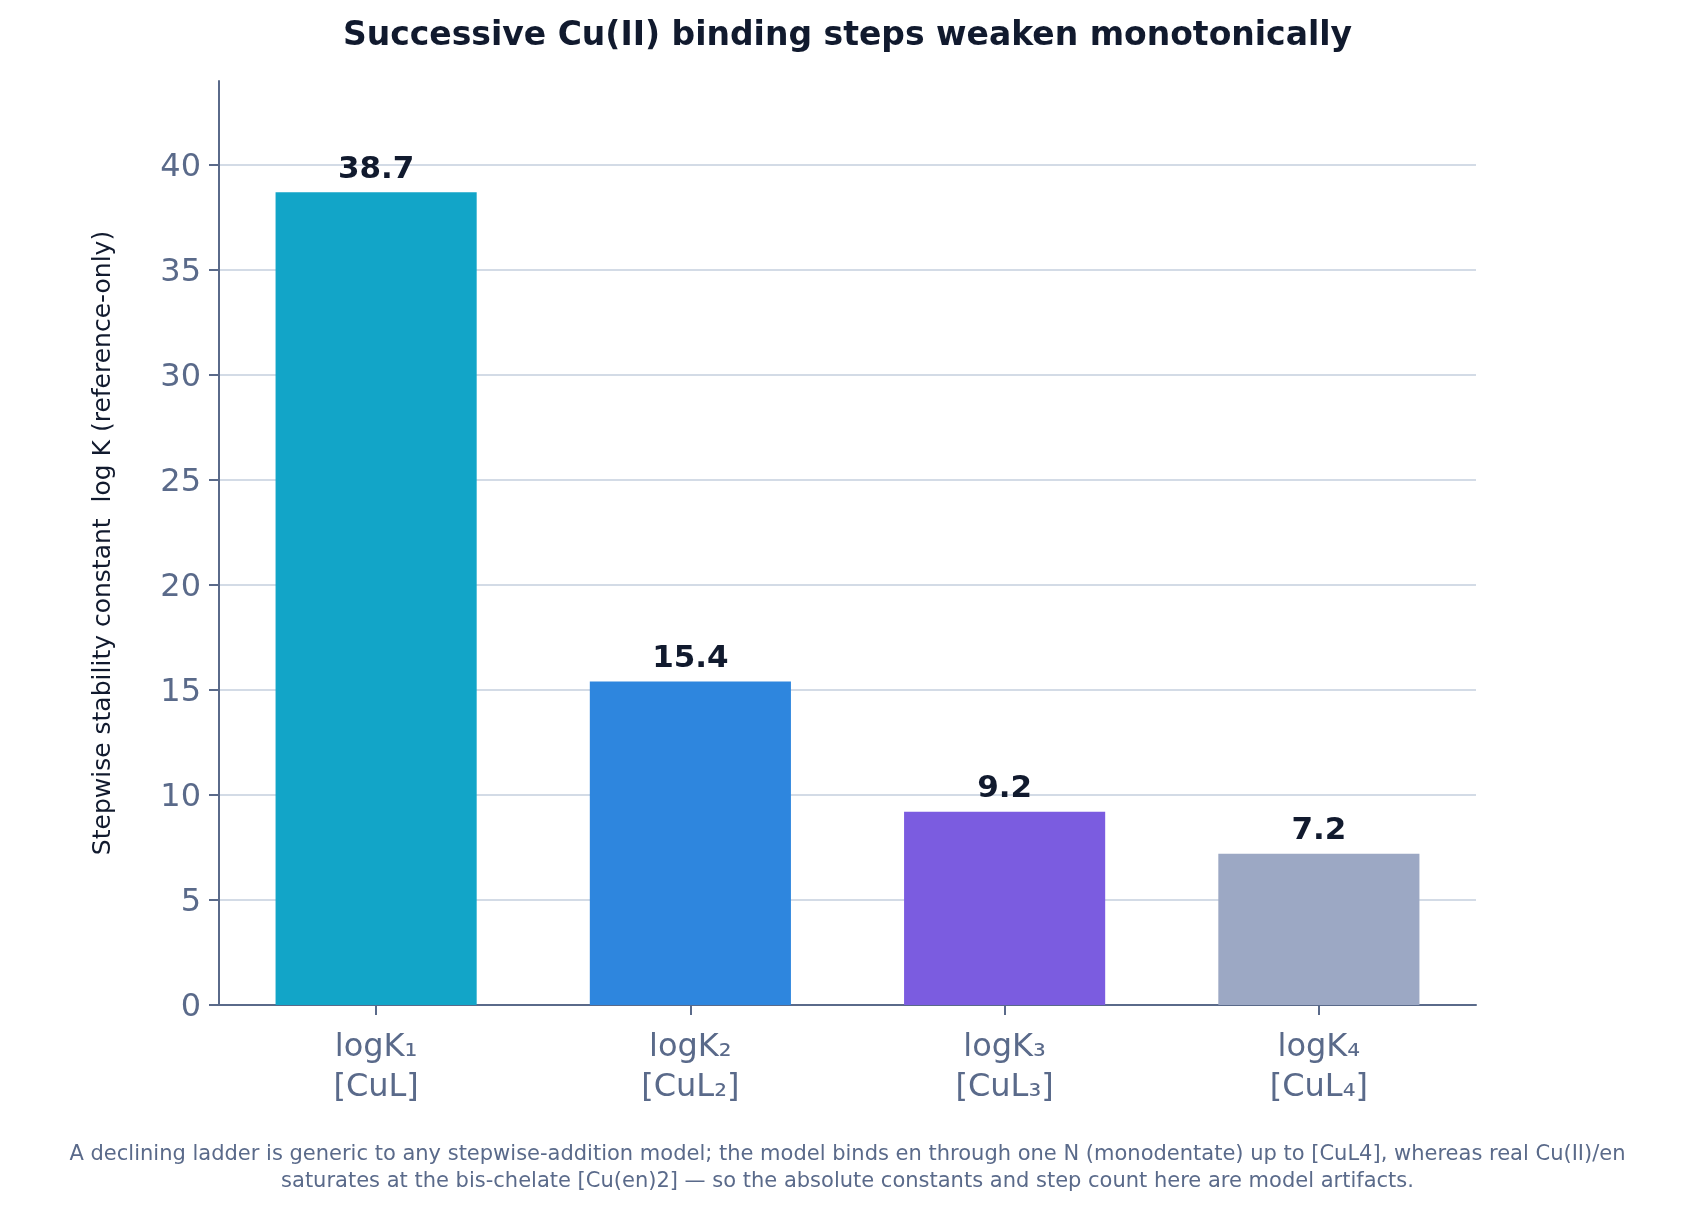 Image resolution: width=1695 pixels, height=1231 pixels. What do you see at coordinates (190, 1005) in the screenshot?
I see `y-tick-label: 0` at bounding box center [190, 1005].